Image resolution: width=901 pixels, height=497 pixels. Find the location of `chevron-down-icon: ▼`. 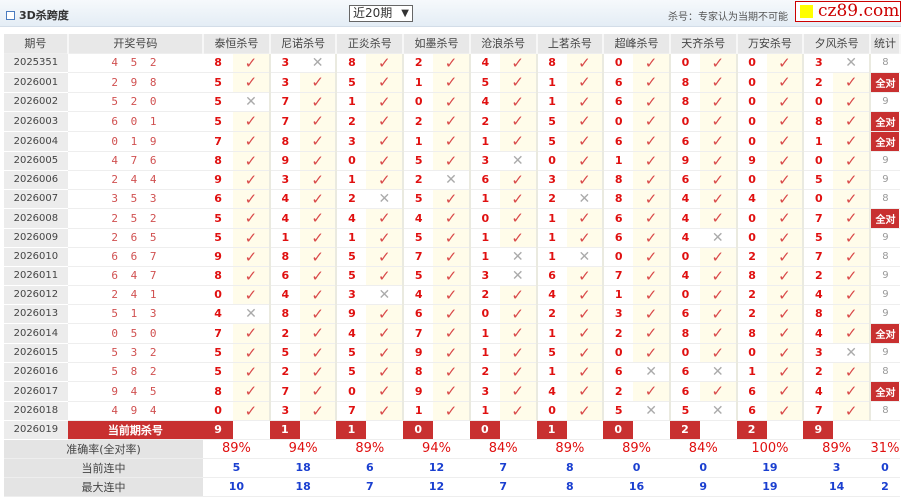

chevron-down-icon: ▼ is located at coordinates (405, 13).